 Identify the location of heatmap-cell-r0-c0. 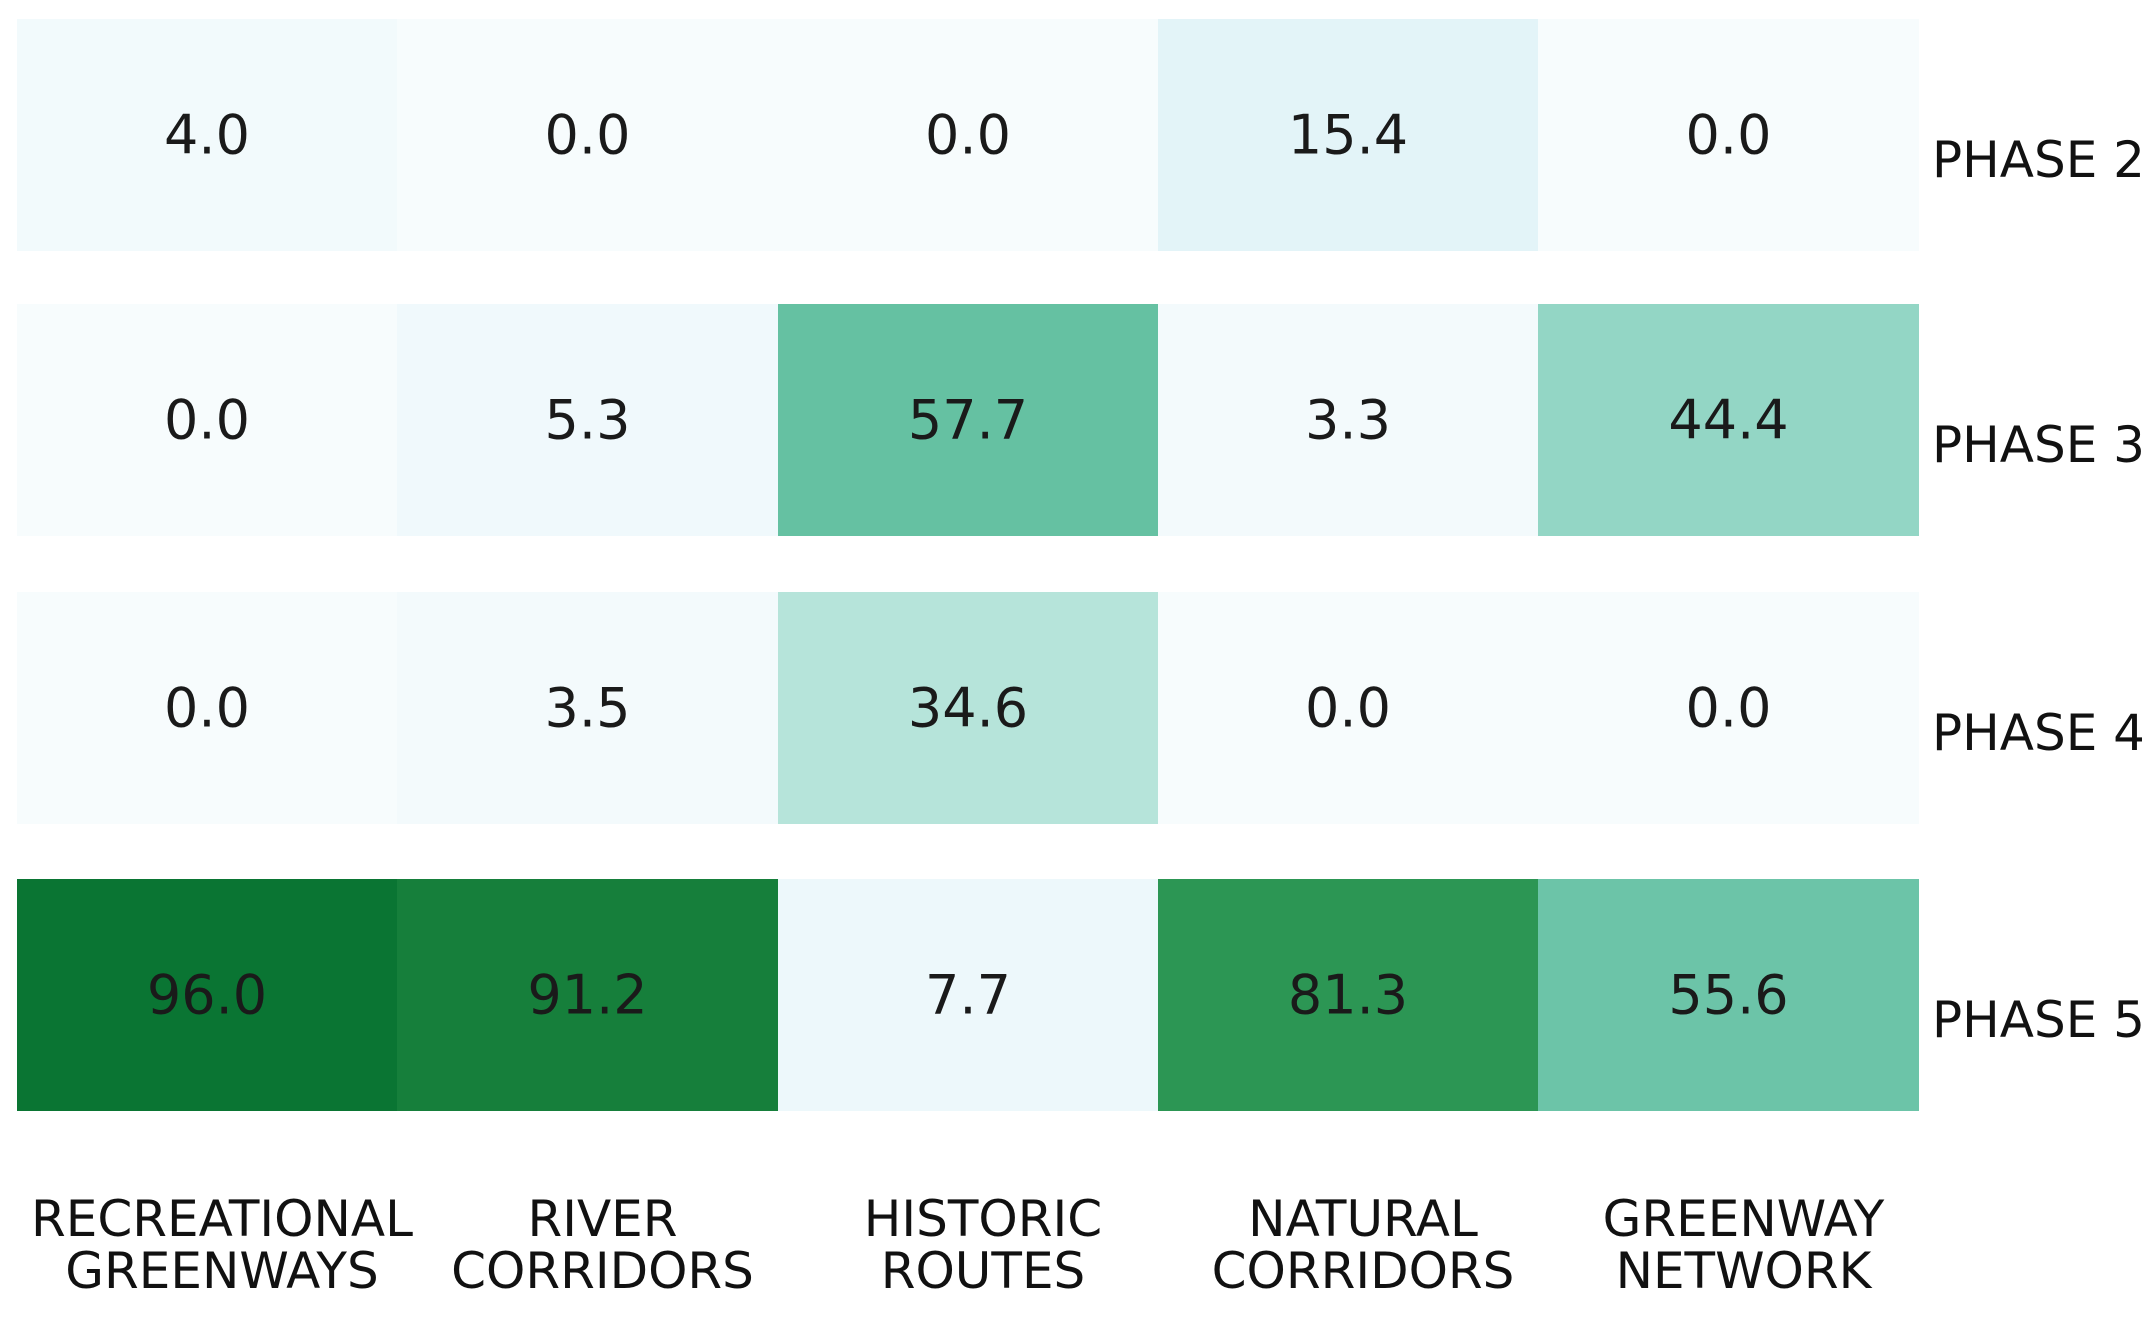
(207, 135).